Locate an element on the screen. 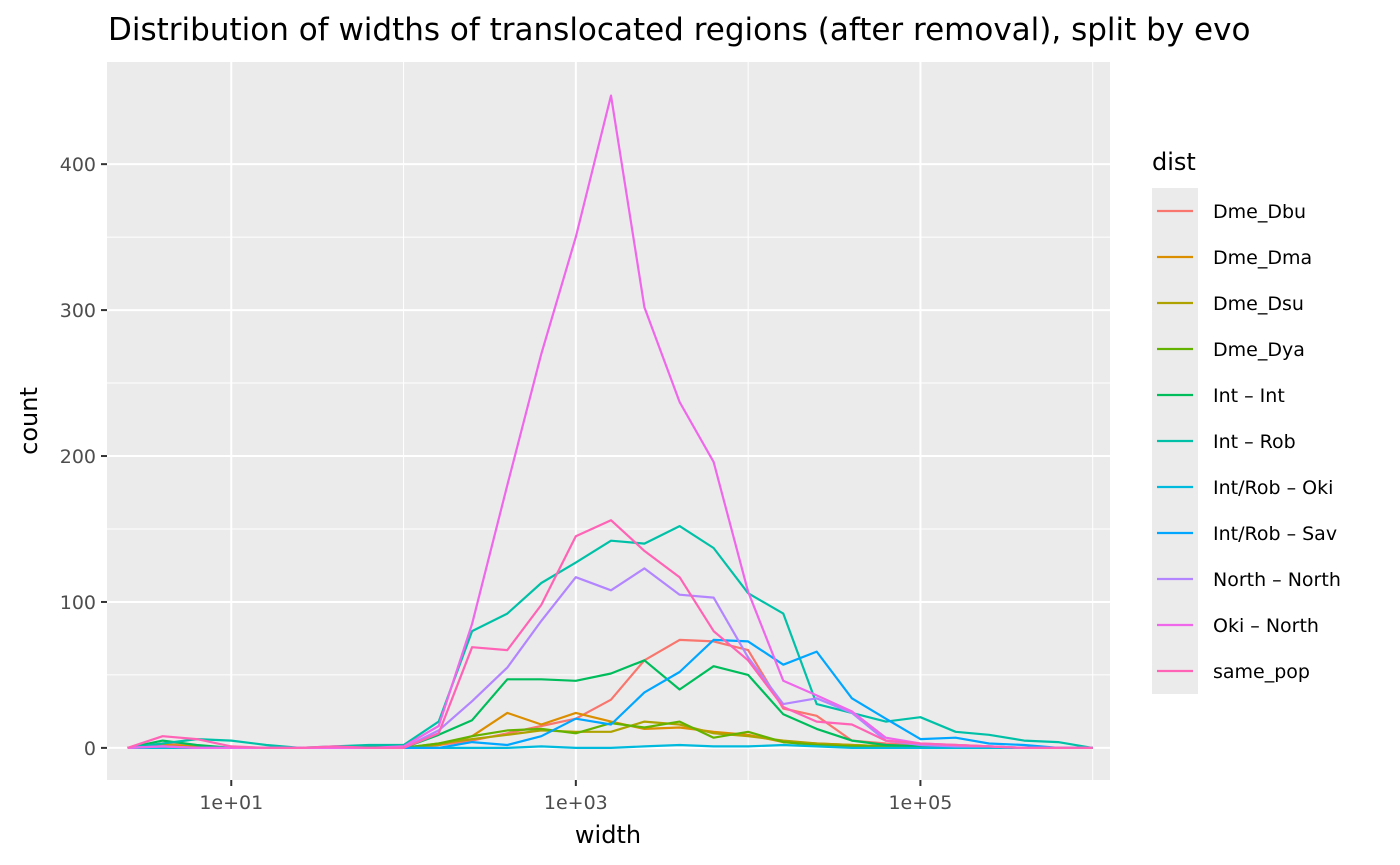 The height and width of the screenshot is (865, 1400). legend-label: Dme_Dya is located at coordinates (1259, 350).